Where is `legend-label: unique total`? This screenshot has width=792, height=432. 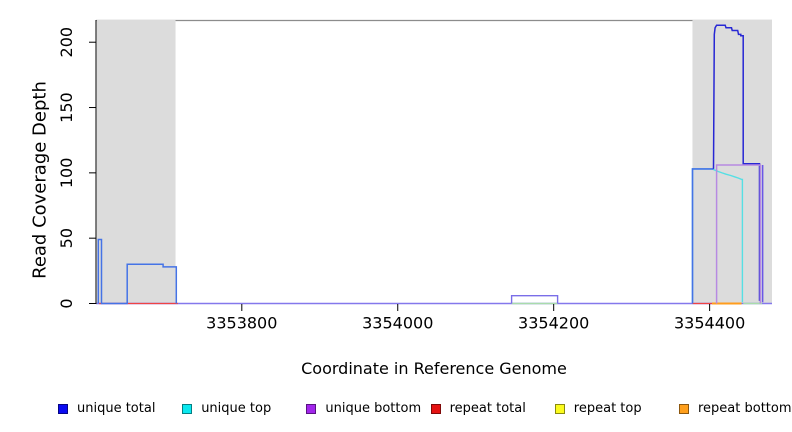
legend-label: unique total is located at coordinates (116, 408).